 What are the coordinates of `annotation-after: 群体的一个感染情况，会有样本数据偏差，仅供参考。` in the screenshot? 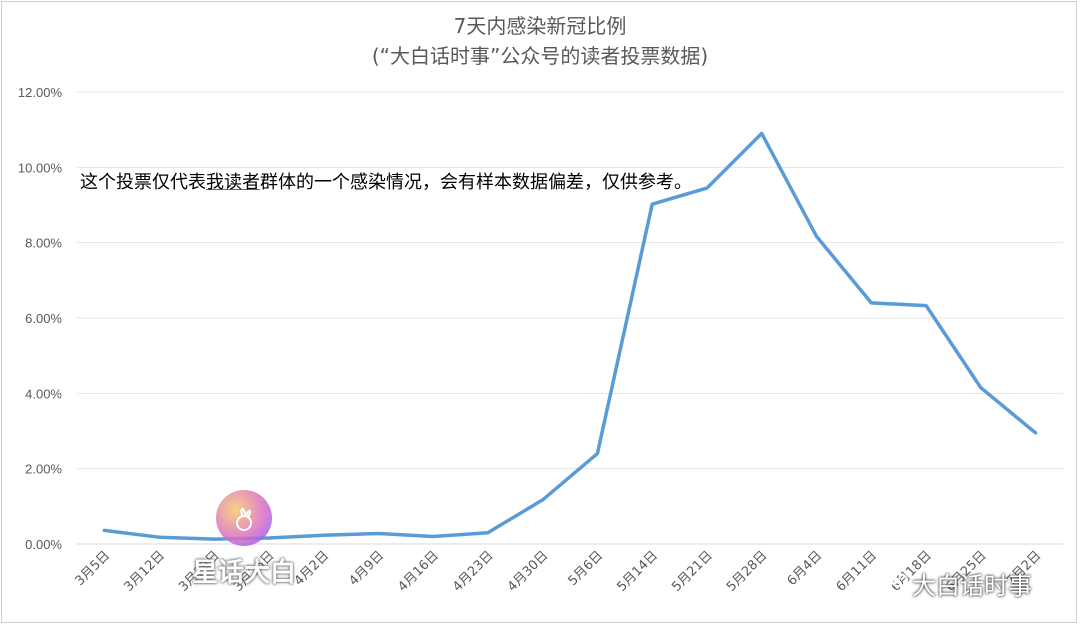 It's located at (476, 182).